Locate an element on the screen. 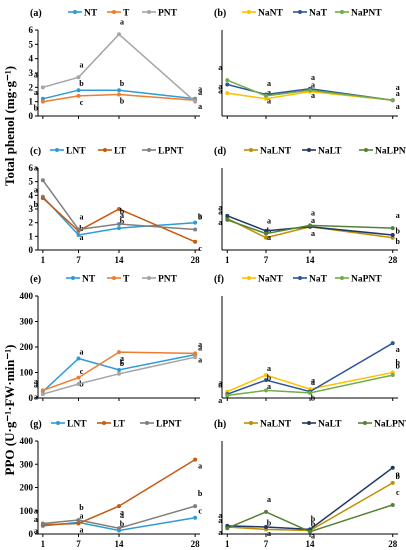  panel-label: (d) is located at coordinates (220, 151).